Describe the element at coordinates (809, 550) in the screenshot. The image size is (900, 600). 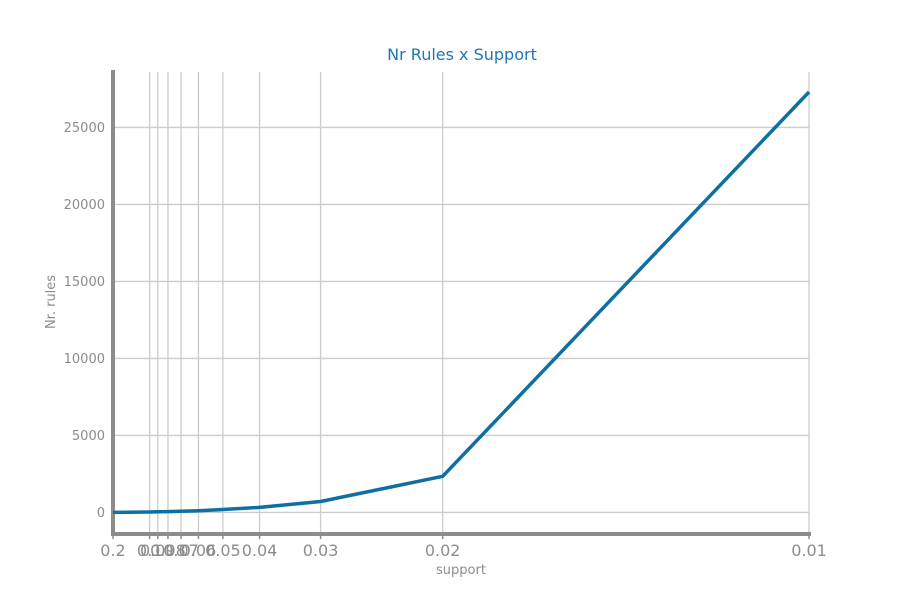
I see `x-tick-label: 0.01` at that location.